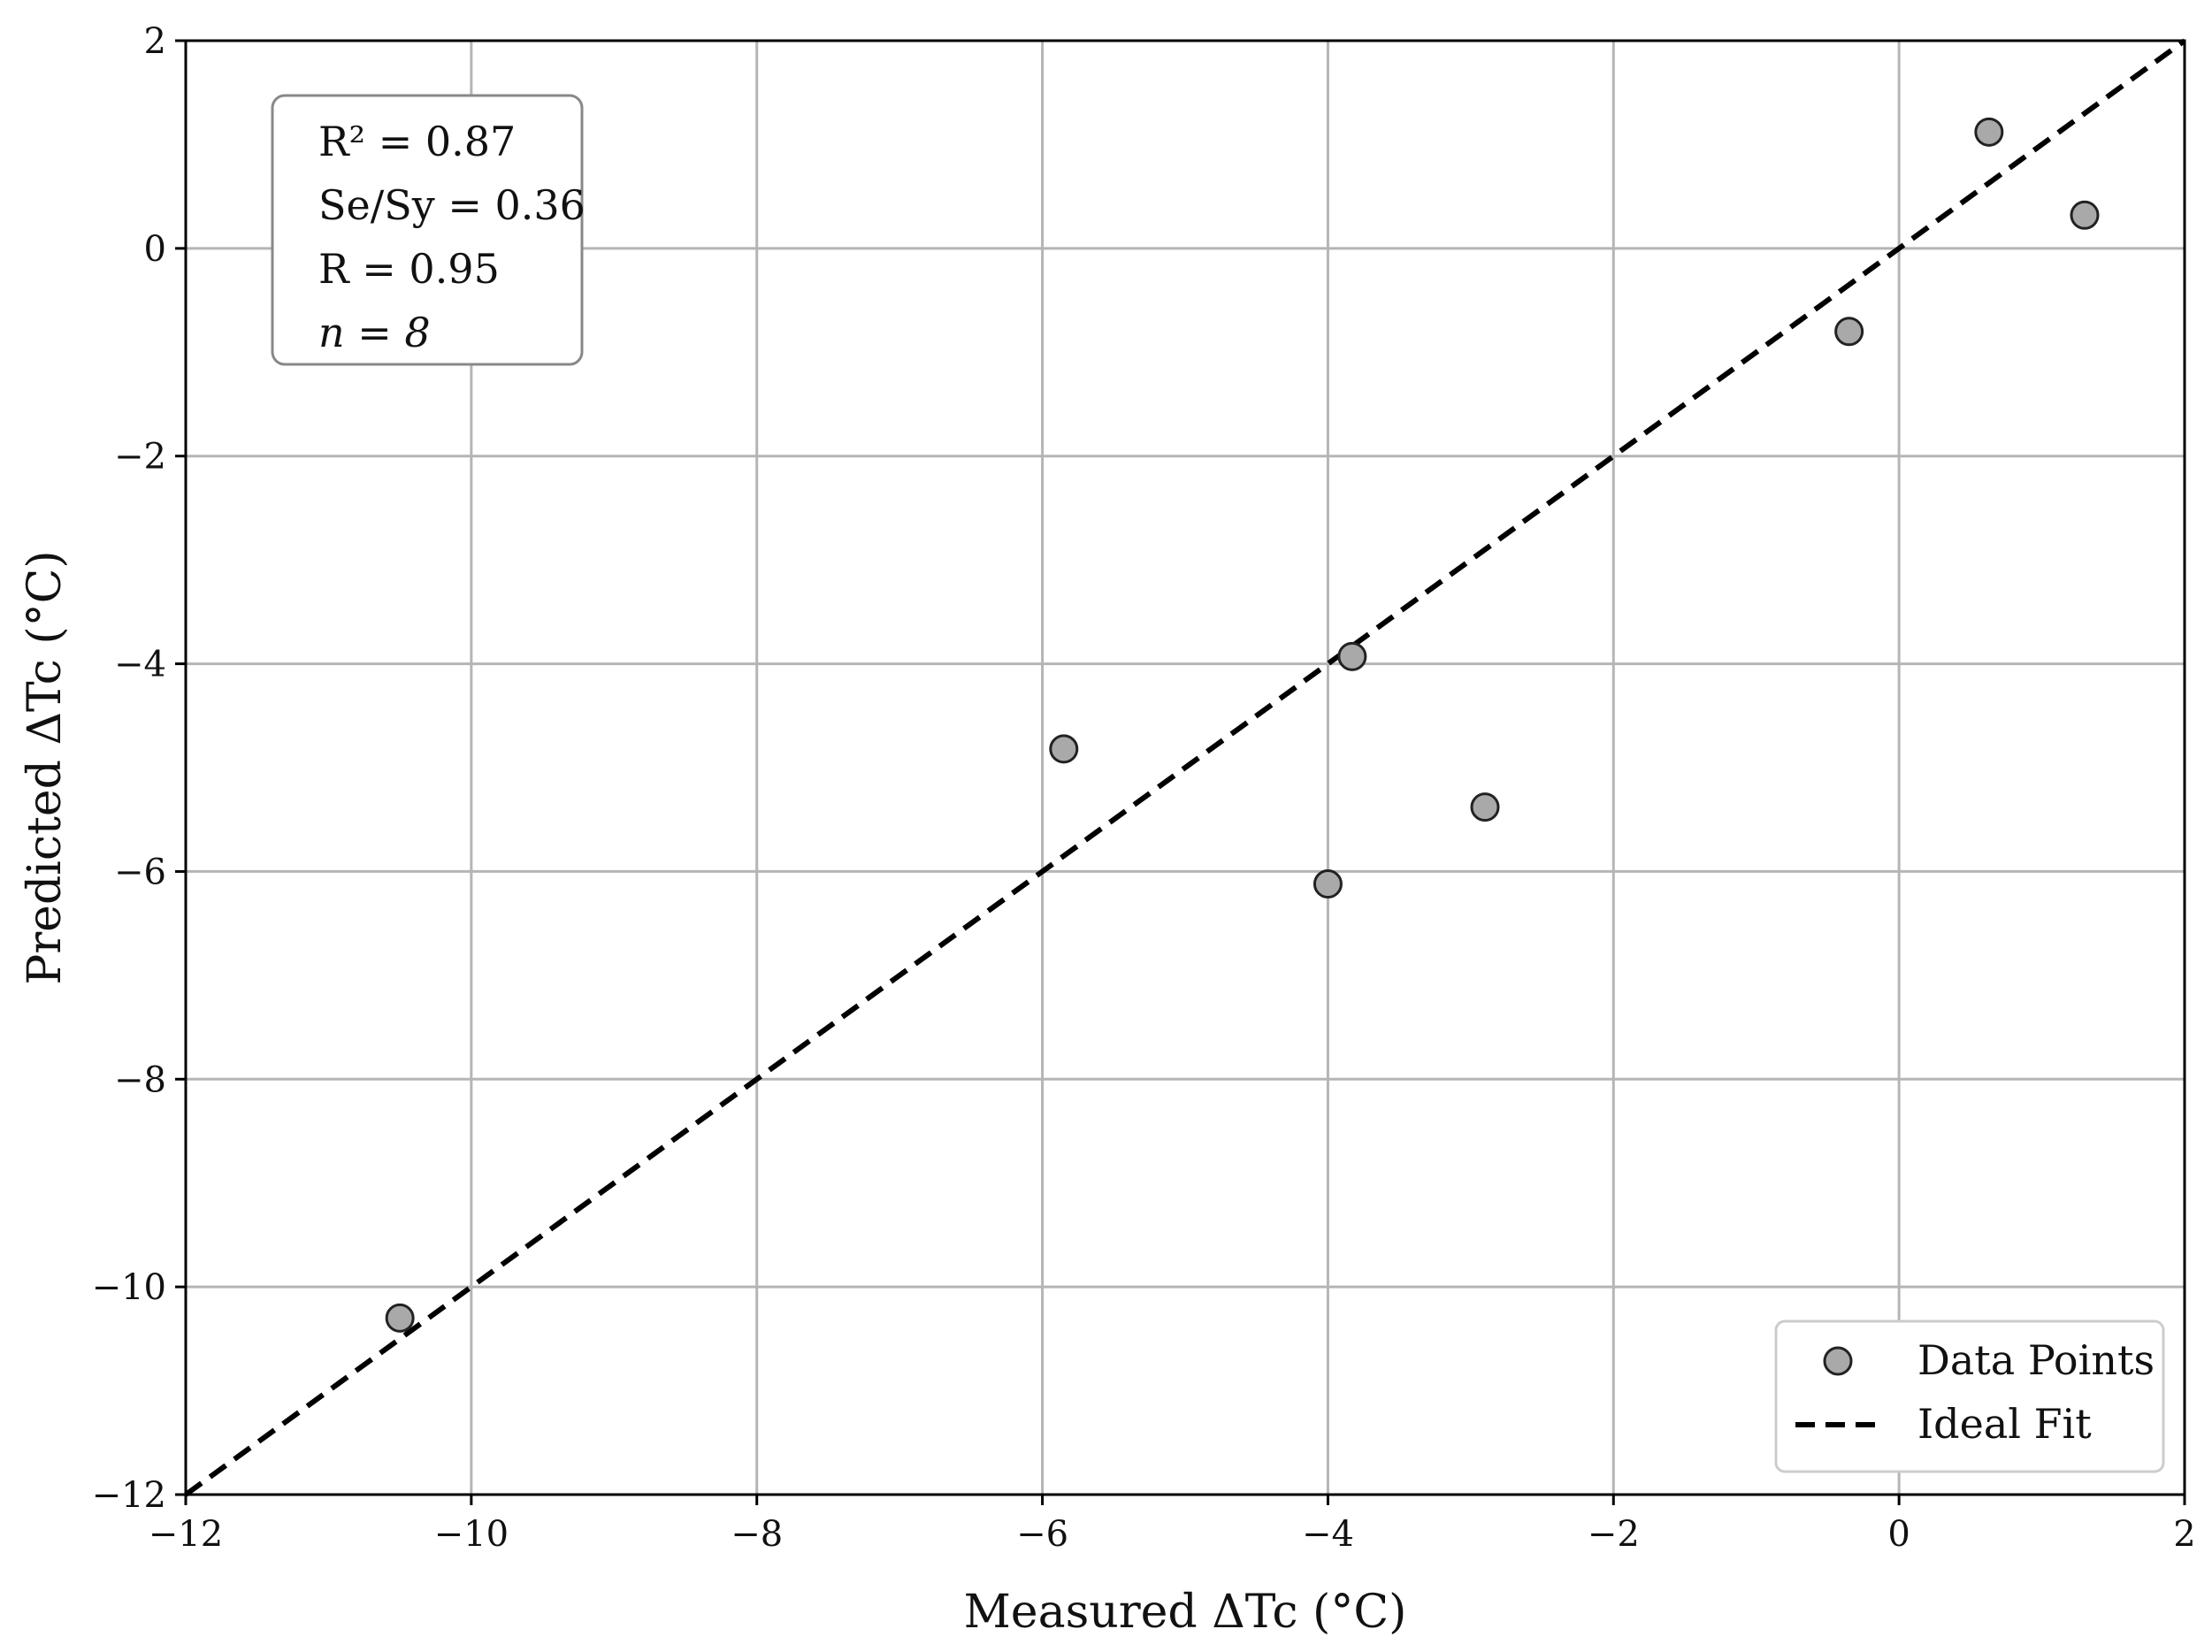  I want to click on y-axis-title: Predicted ΔTc (°C), so click(45, 767).